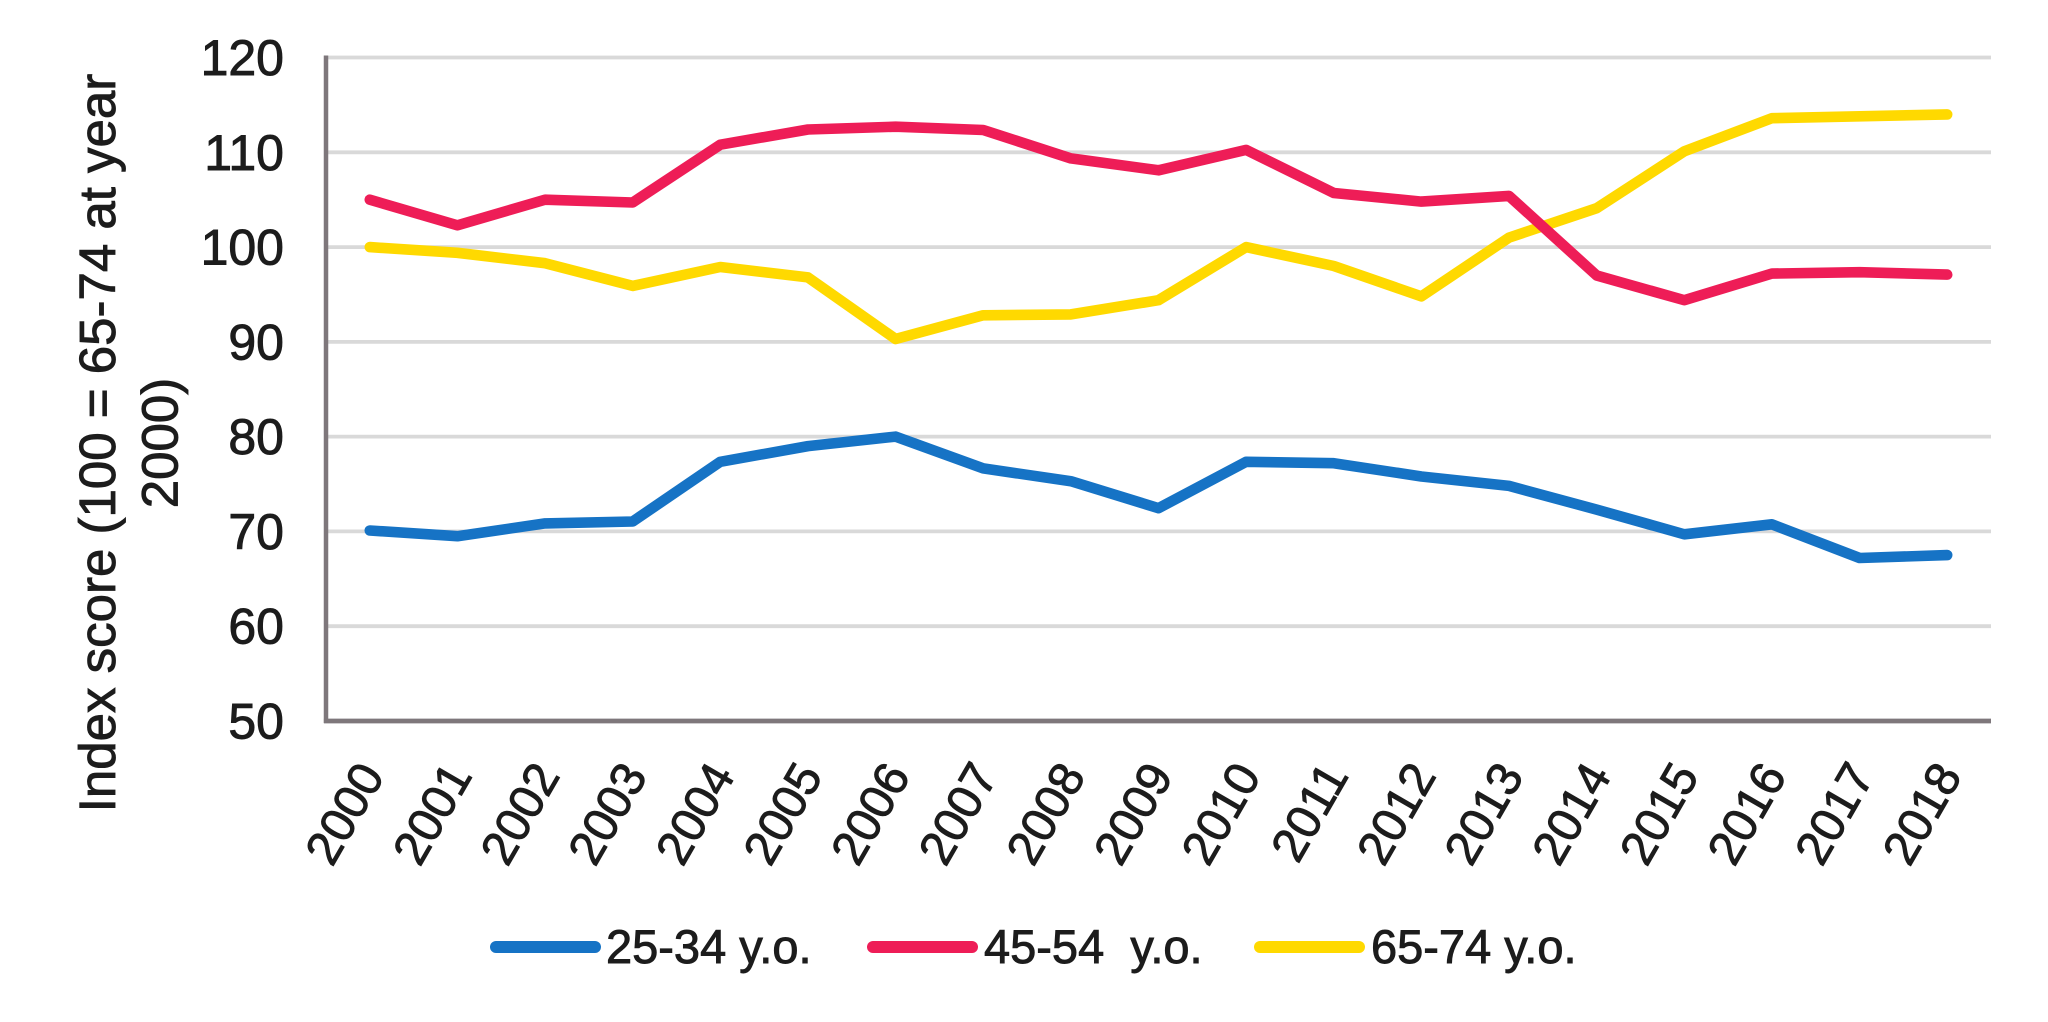 Image resolution: width=2048 pixels, height=1022 pixels. What do you see at coordinates (709, 946) in the screenshot?
I see `svg-text: 25-34 y.o.` at bounding box center [709, 946].